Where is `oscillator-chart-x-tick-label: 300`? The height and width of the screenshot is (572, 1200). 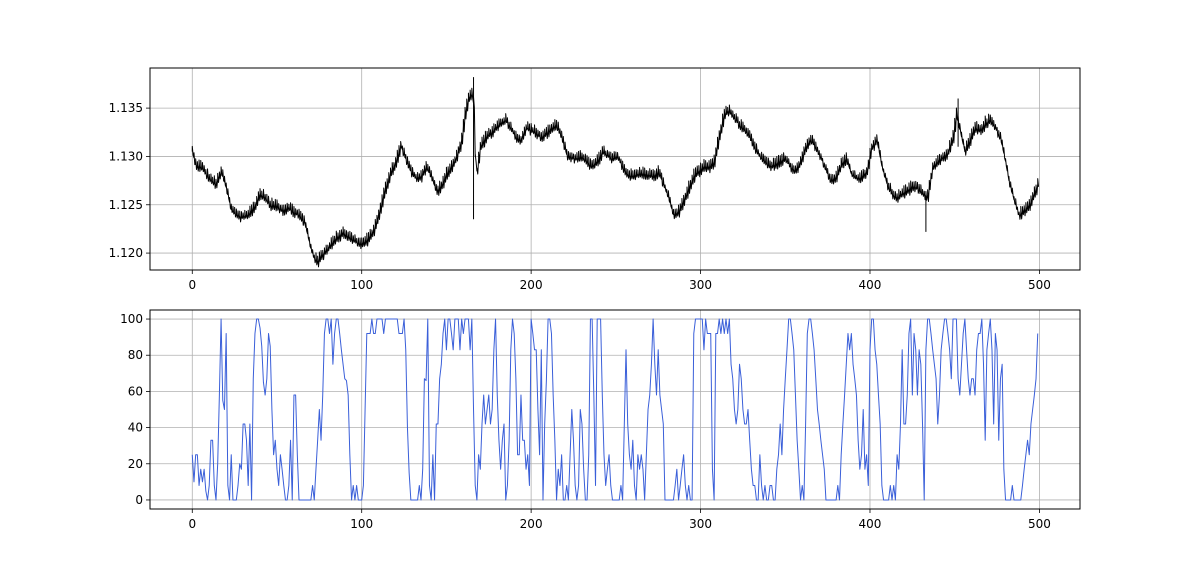 oscillator-chart-x-tick-label: 300 is located at coordinates (700, 524).